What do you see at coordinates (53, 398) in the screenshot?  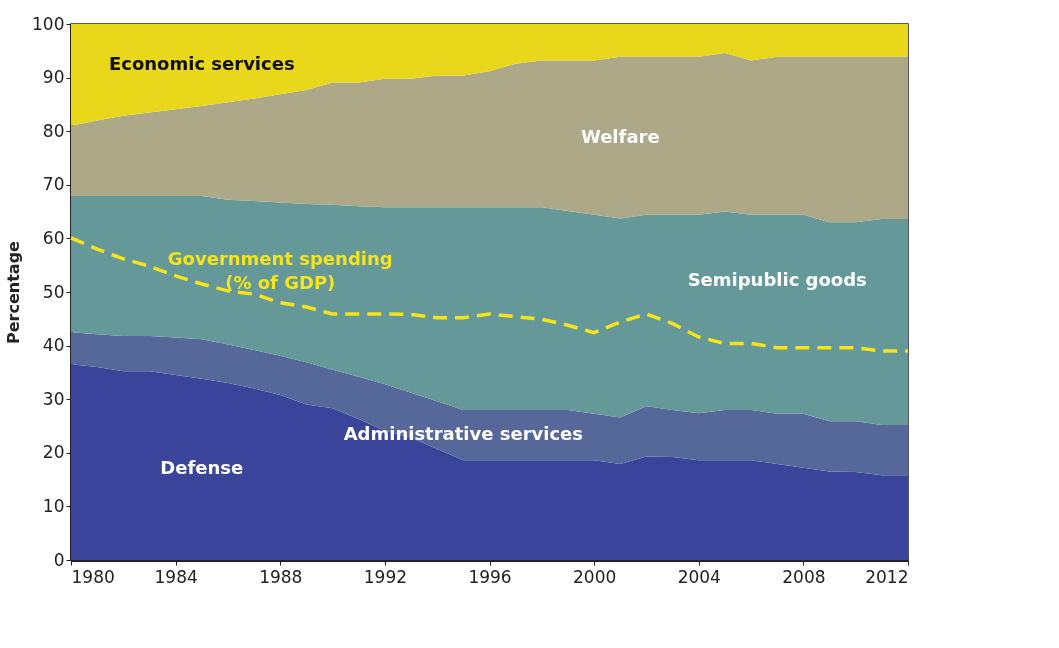 I see `y-tick-label: 30` at bounding box center [53, 398].